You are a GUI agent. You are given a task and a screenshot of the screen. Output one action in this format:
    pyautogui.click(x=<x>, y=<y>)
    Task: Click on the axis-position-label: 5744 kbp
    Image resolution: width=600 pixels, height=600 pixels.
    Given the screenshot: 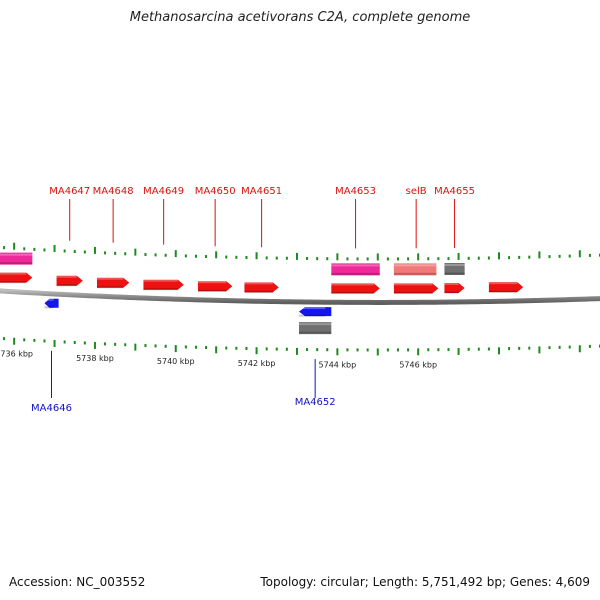 What is the action you would take?
    pyautogui.click(x=338, y=364)
    